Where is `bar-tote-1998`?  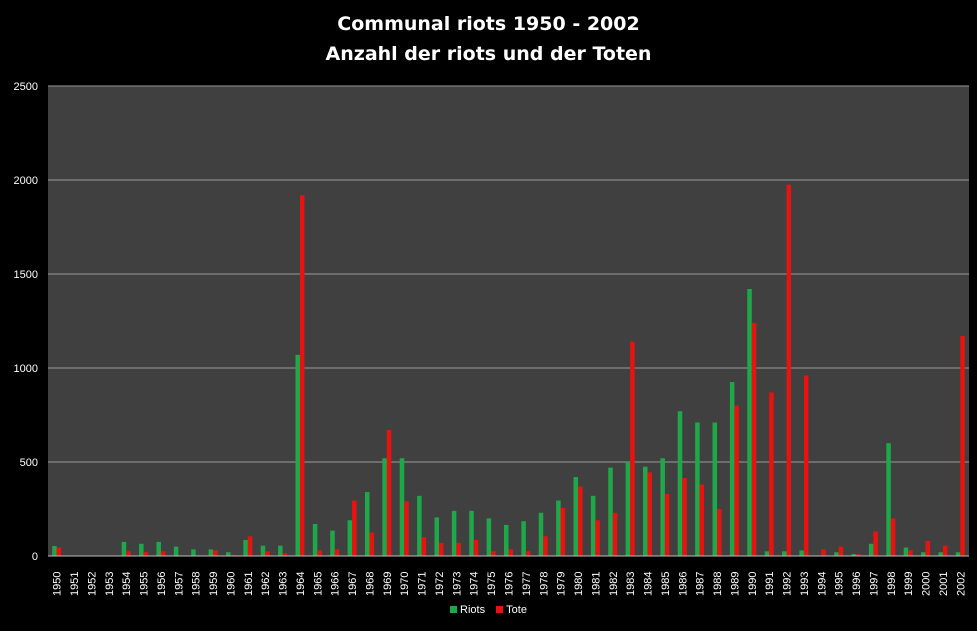 bar-tote-1998 is located at coordinates (893, 537).